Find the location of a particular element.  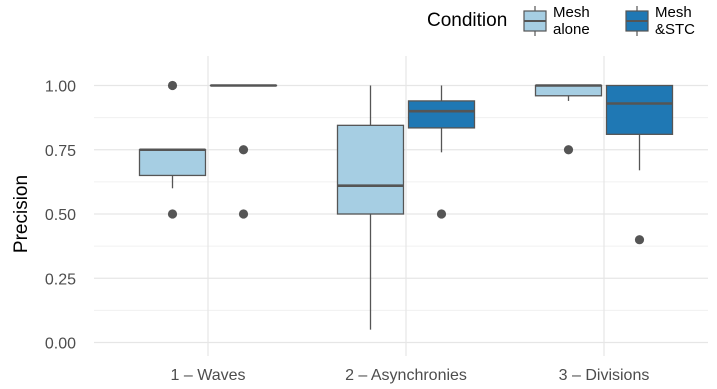

legend-label-line2: &STC is located at coordinates (675, 29).